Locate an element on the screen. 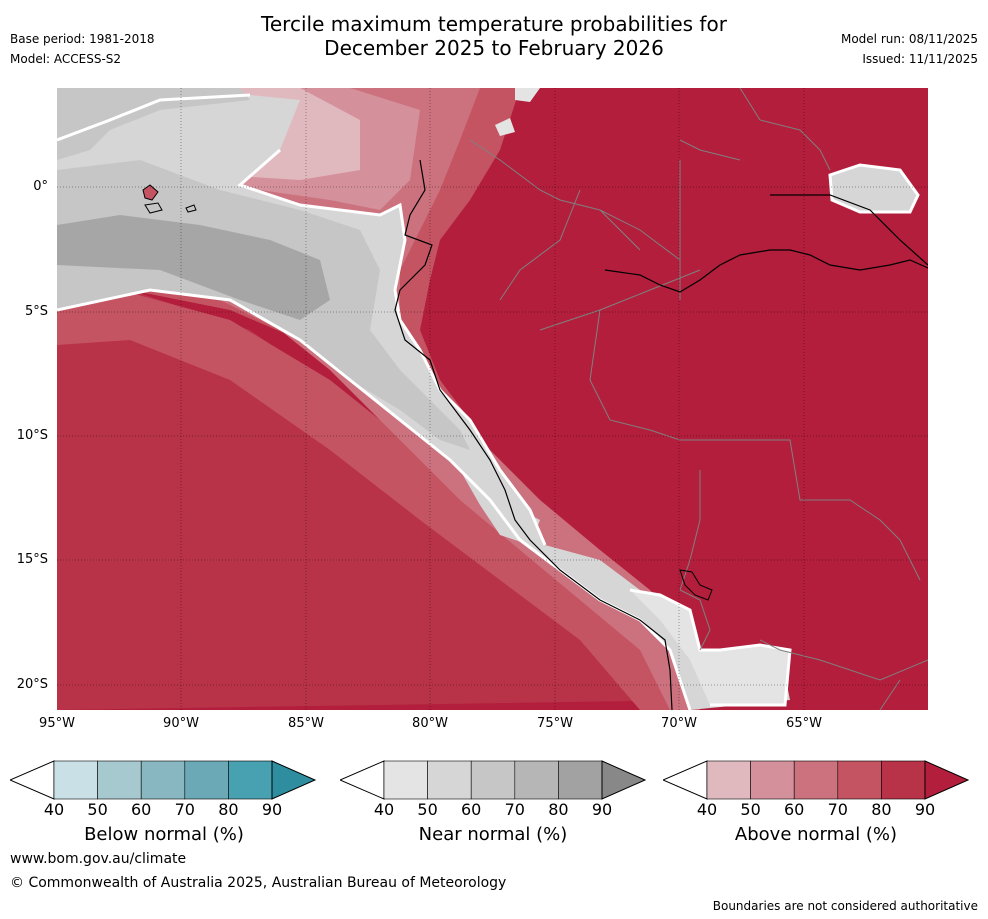  map-title-line2: December 2025 to February 2026 is located at coordinates (494, 48).